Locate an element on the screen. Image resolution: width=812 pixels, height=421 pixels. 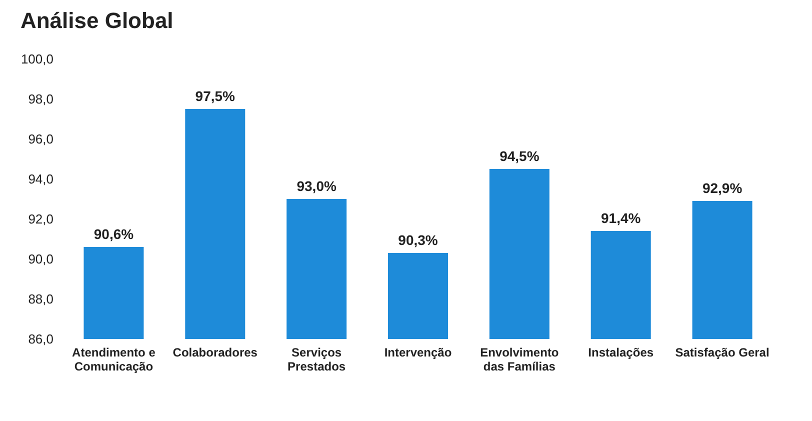
data-label: 90,3% is located at coordinates (418, 240).